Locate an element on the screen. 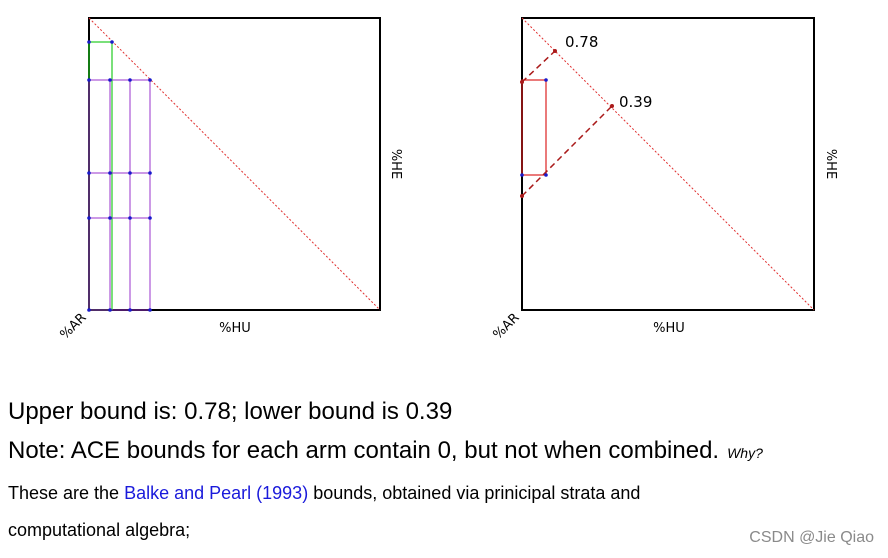  right-x-label: %HU is located at coordinates (669, 328).